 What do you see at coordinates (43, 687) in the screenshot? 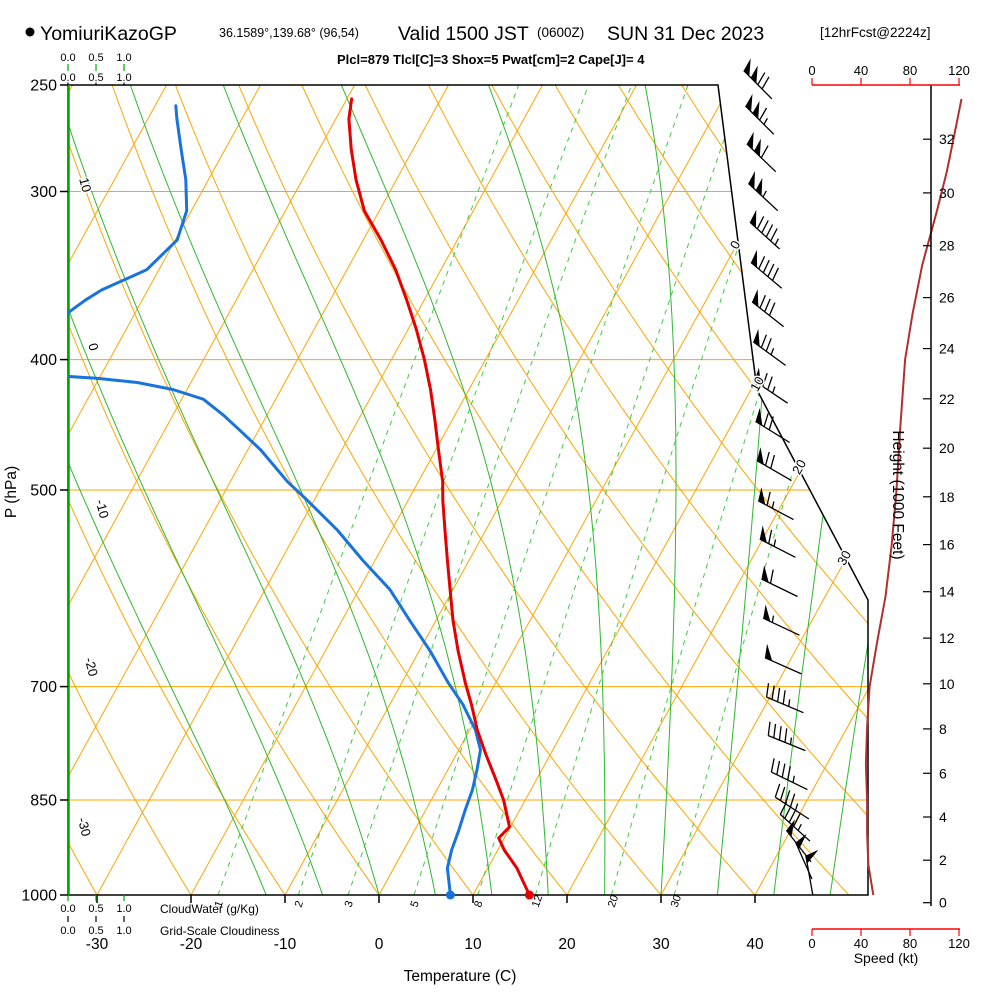
I see `pressure-tick-label: 700` at bounding box center [43, 687].